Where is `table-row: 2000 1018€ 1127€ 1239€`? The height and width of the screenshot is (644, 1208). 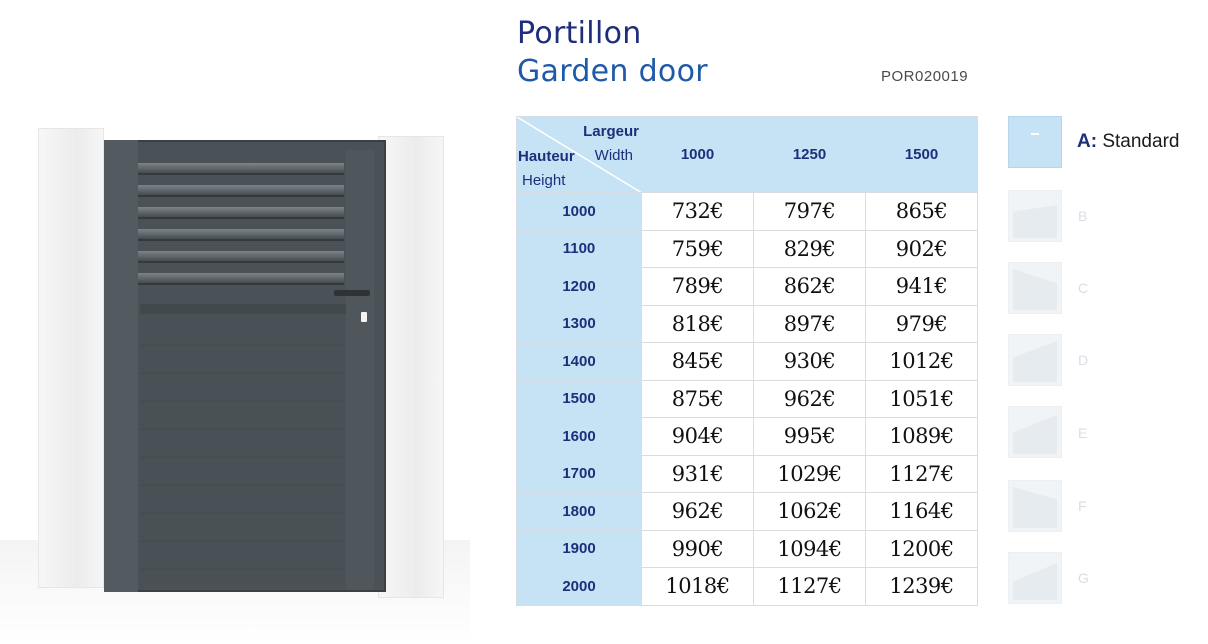 table-row: 2000 1018€ 1127€ 1239€ is located at coordinates (747, 586).